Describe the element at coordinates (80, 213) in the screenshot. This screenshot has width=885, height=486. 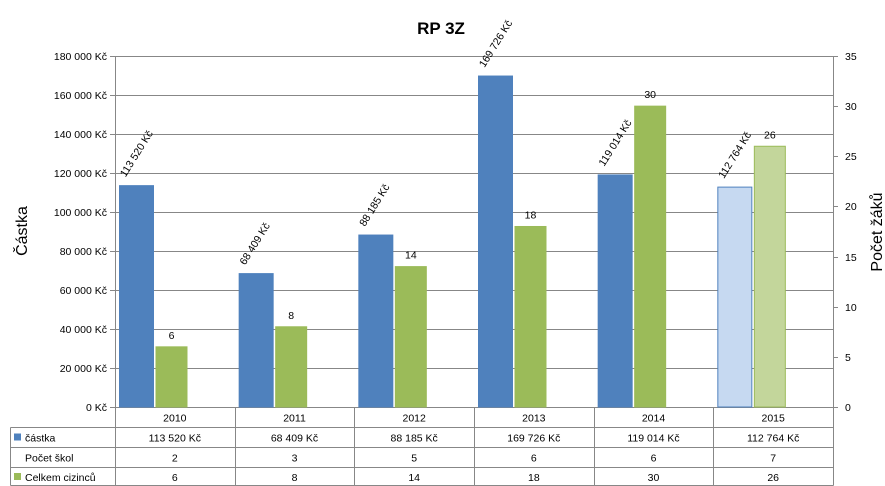
I see `left-axis-tick-label: 100 000 Kč` at that location.